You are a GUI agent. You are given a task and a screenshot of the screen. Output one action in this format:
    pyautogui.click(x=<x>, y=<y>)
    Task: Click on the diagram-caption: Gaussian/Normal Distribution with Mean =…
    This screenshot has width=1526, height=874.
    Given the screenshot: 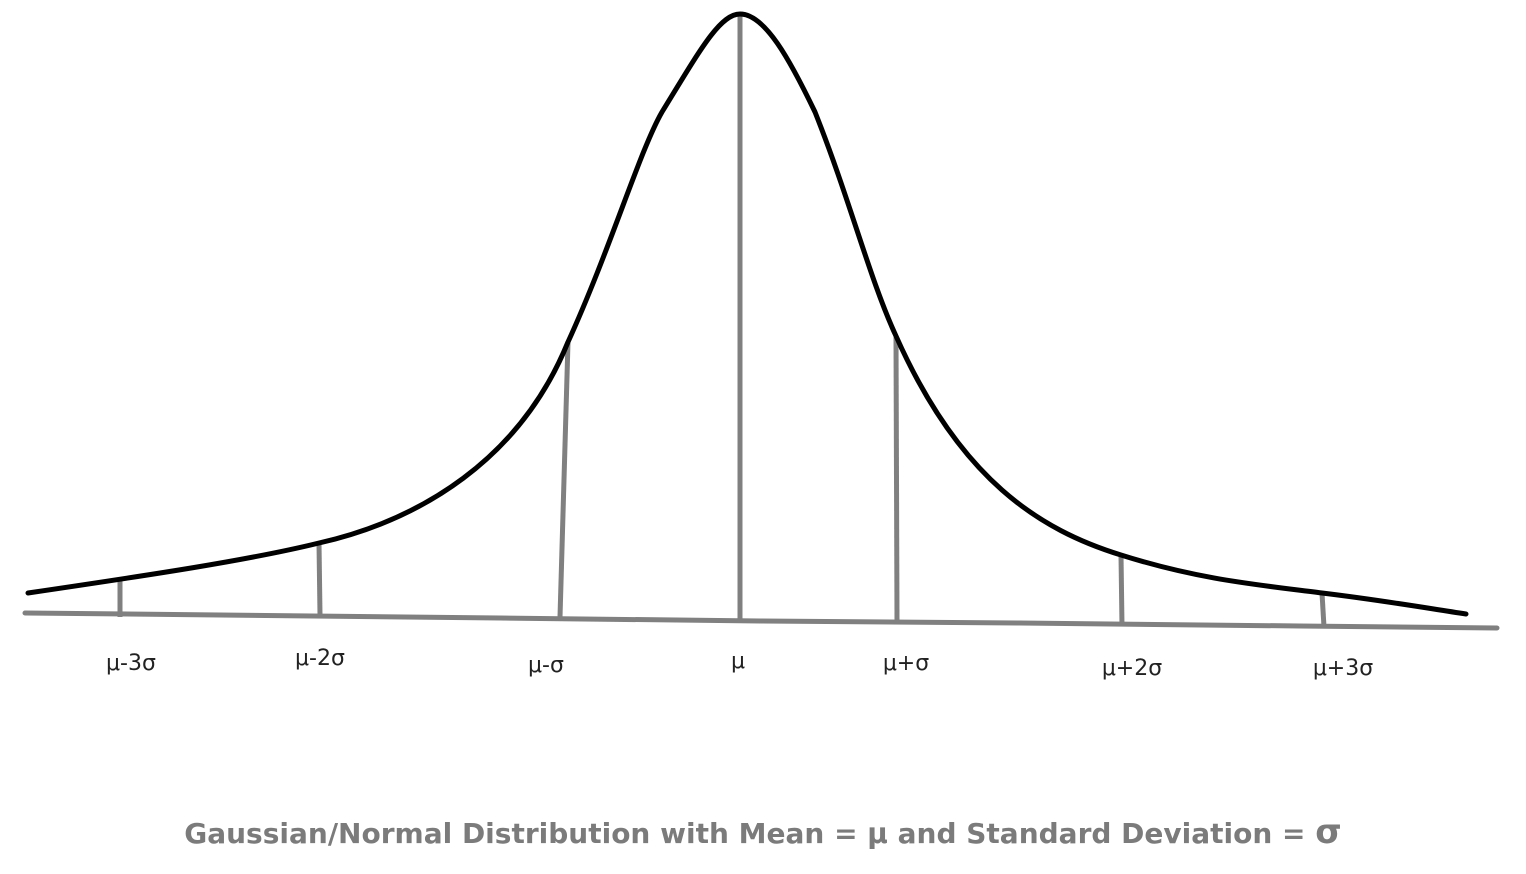 What is the action you would take?
    pyautogui.click(x=763, y=832)
    